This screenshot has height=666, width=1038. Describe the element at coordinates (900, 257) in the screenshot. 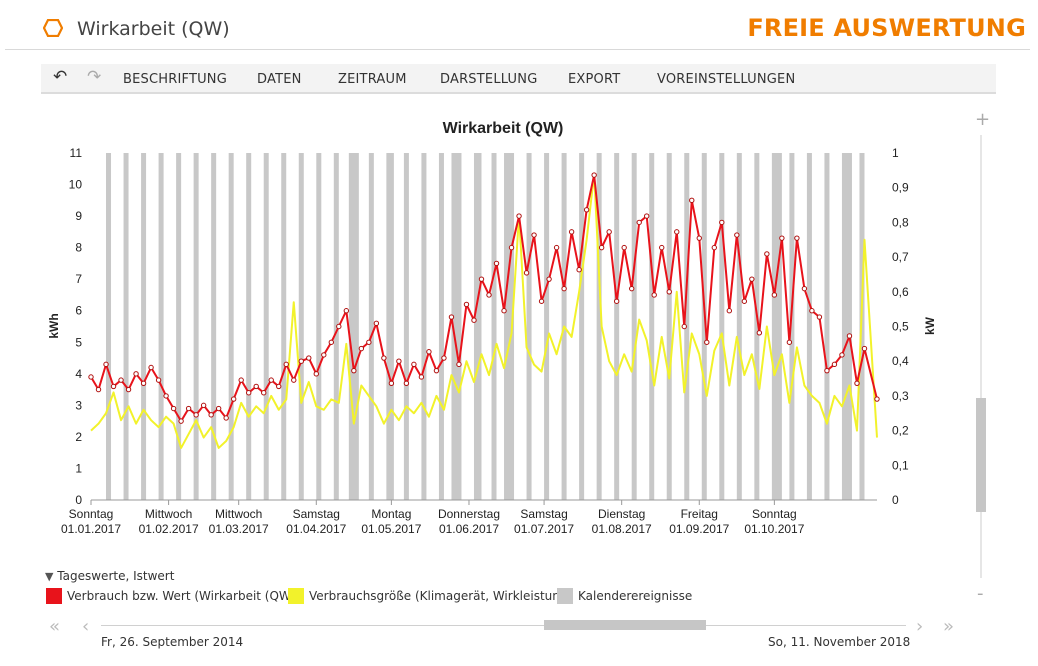

I see `y-right-tick-label: 0,7` at that location.